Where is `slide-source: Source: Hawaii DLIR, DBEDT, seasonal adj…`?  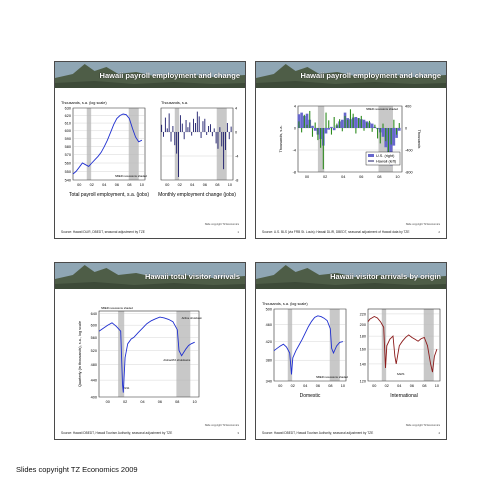
slide-source: Source: Hawaii DLIR, DBEDT, seasonal adj… is located at coordinates (103, 232).